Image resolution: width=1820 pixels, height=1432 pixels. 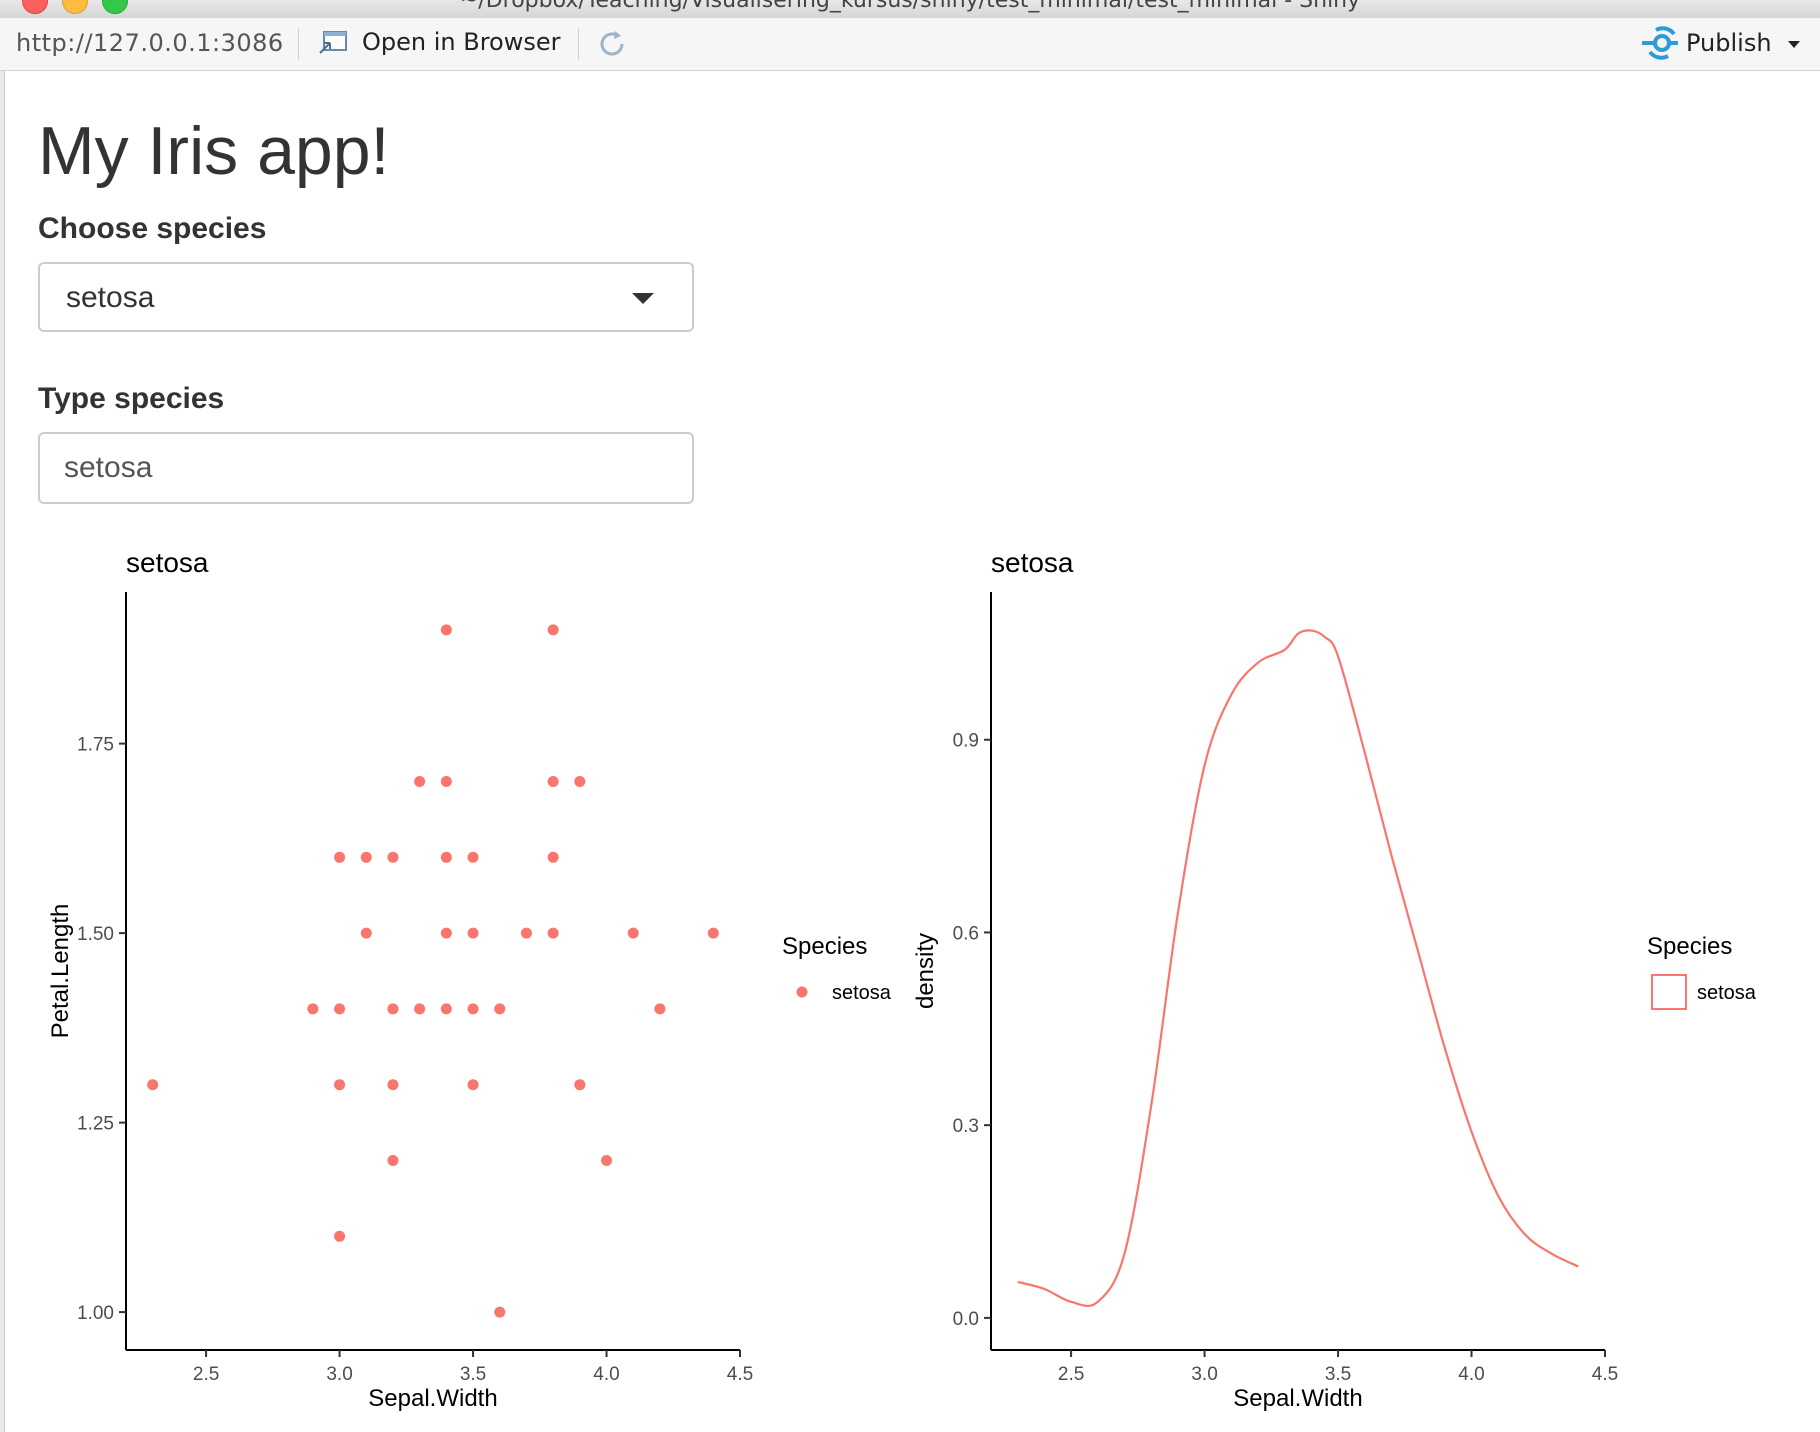 What do you see at coordinates (150, 43) in the screenshot?
I see `address-url: http://127.0.0.1:3086` at bounding box center [150, 43].